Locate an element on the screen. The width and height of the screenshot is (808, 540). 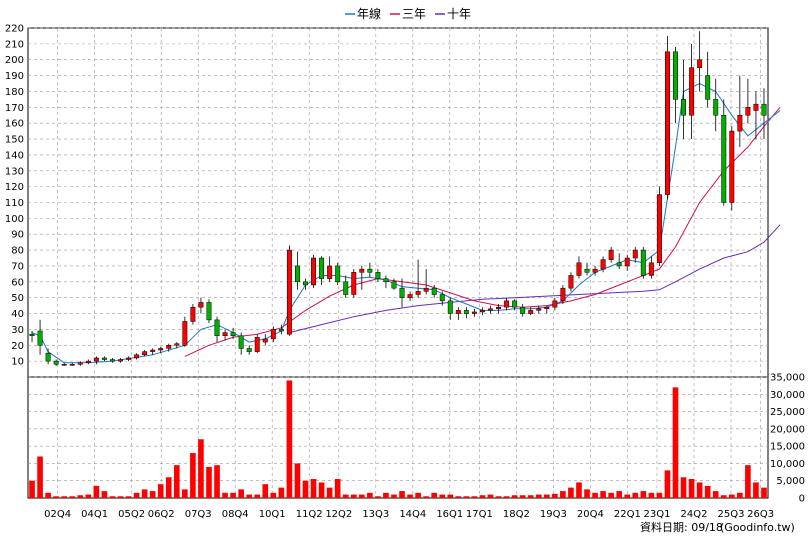
price-tick-label: 140 is located at coordinates (14, 155).